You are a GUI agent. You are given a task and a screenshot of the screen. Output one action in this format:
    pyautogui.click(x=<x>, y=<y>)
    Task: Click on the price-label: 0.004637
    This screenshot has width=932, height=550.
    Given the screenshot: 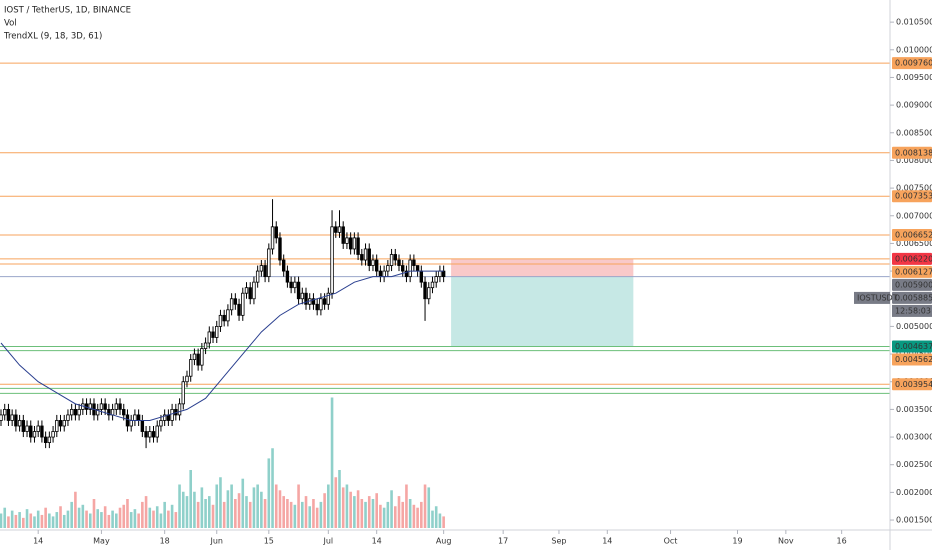 What is the action you would take?
    pyautogui.click(x=913, y=346)
    